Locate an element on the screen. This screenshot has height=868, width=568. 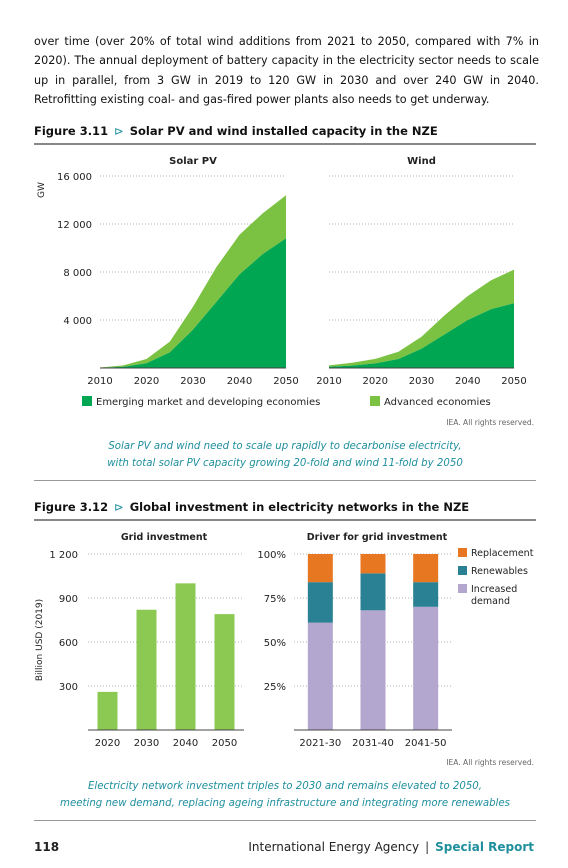
y-tick-label: 4 000 is located at coordinates (77, 321).